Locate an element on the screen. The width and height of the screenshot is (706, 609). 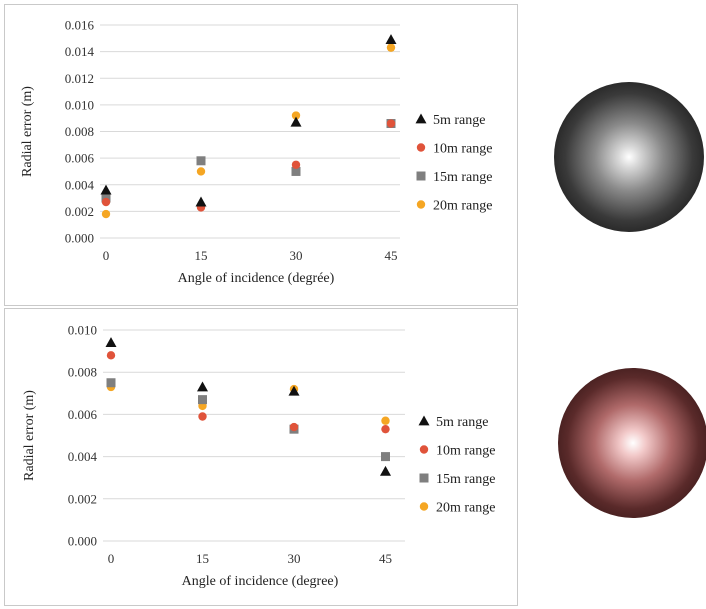
bottom-legend-label-1: 5m range is located at coordinates (462, 422).